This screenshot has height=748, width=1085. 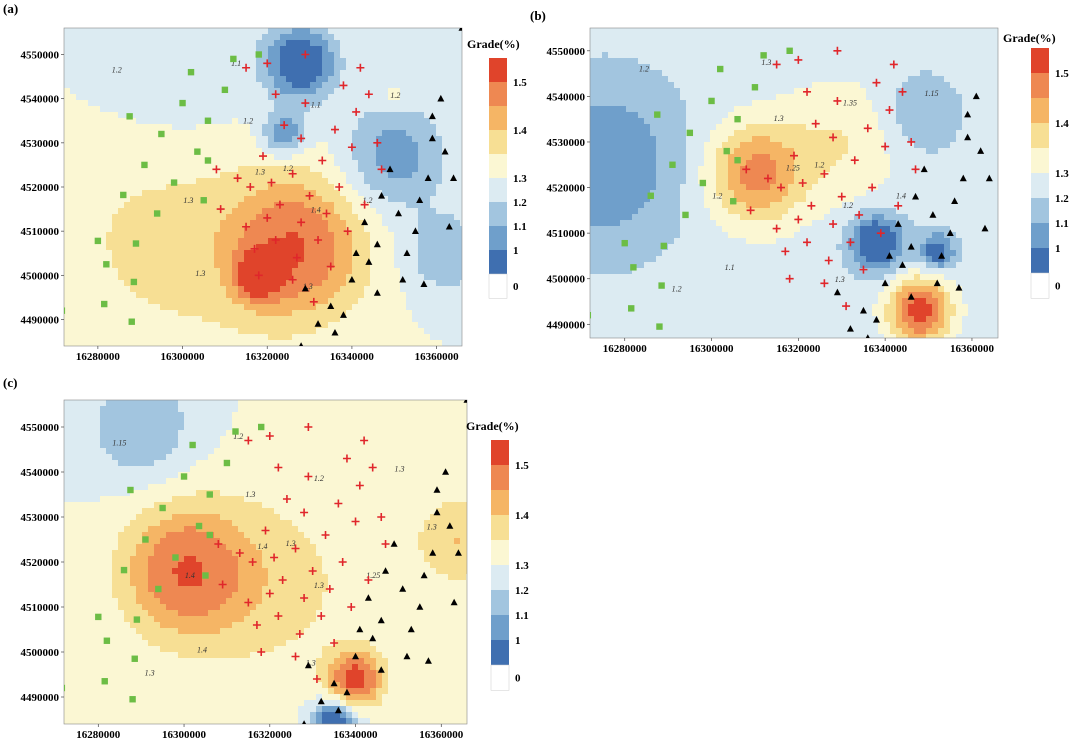 What do you see at coordinates (246, 67) in the screenshot?
I see `plus-marker` at bounding box center [246, 67].